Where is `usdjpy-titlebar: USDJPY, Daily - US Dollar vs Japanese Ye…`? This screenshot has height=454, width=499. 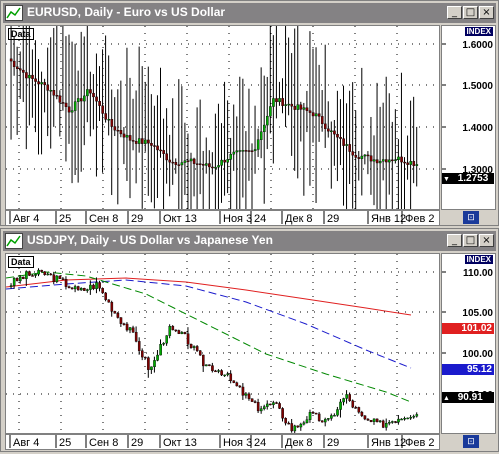 usdjpy-titlebar: USDJPY, Daily - US Dollar vs Japanese Ye… is located at coordinates (249, 241).